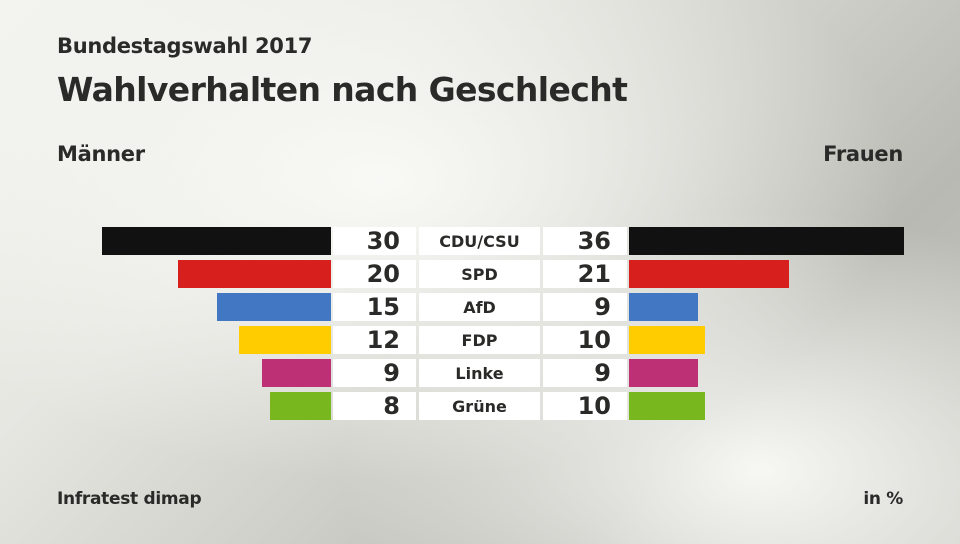 Image resolution: width=960 pixels, height=544 pixels. Describe the element at coordinates (374, 307) in the screenshot. I see `value-label-maenner: 15` at that location.